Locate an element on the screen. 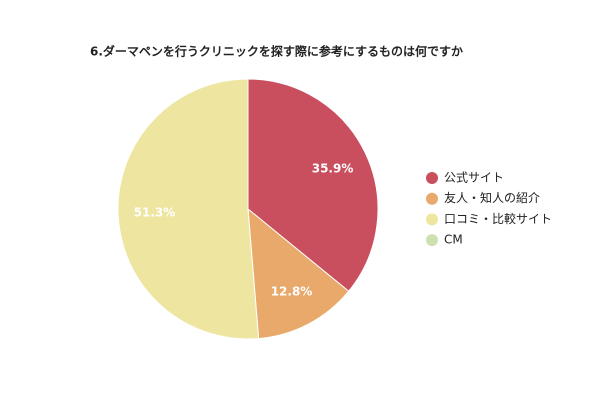  data-label: 12.8% is located at coordinates (292, 291).